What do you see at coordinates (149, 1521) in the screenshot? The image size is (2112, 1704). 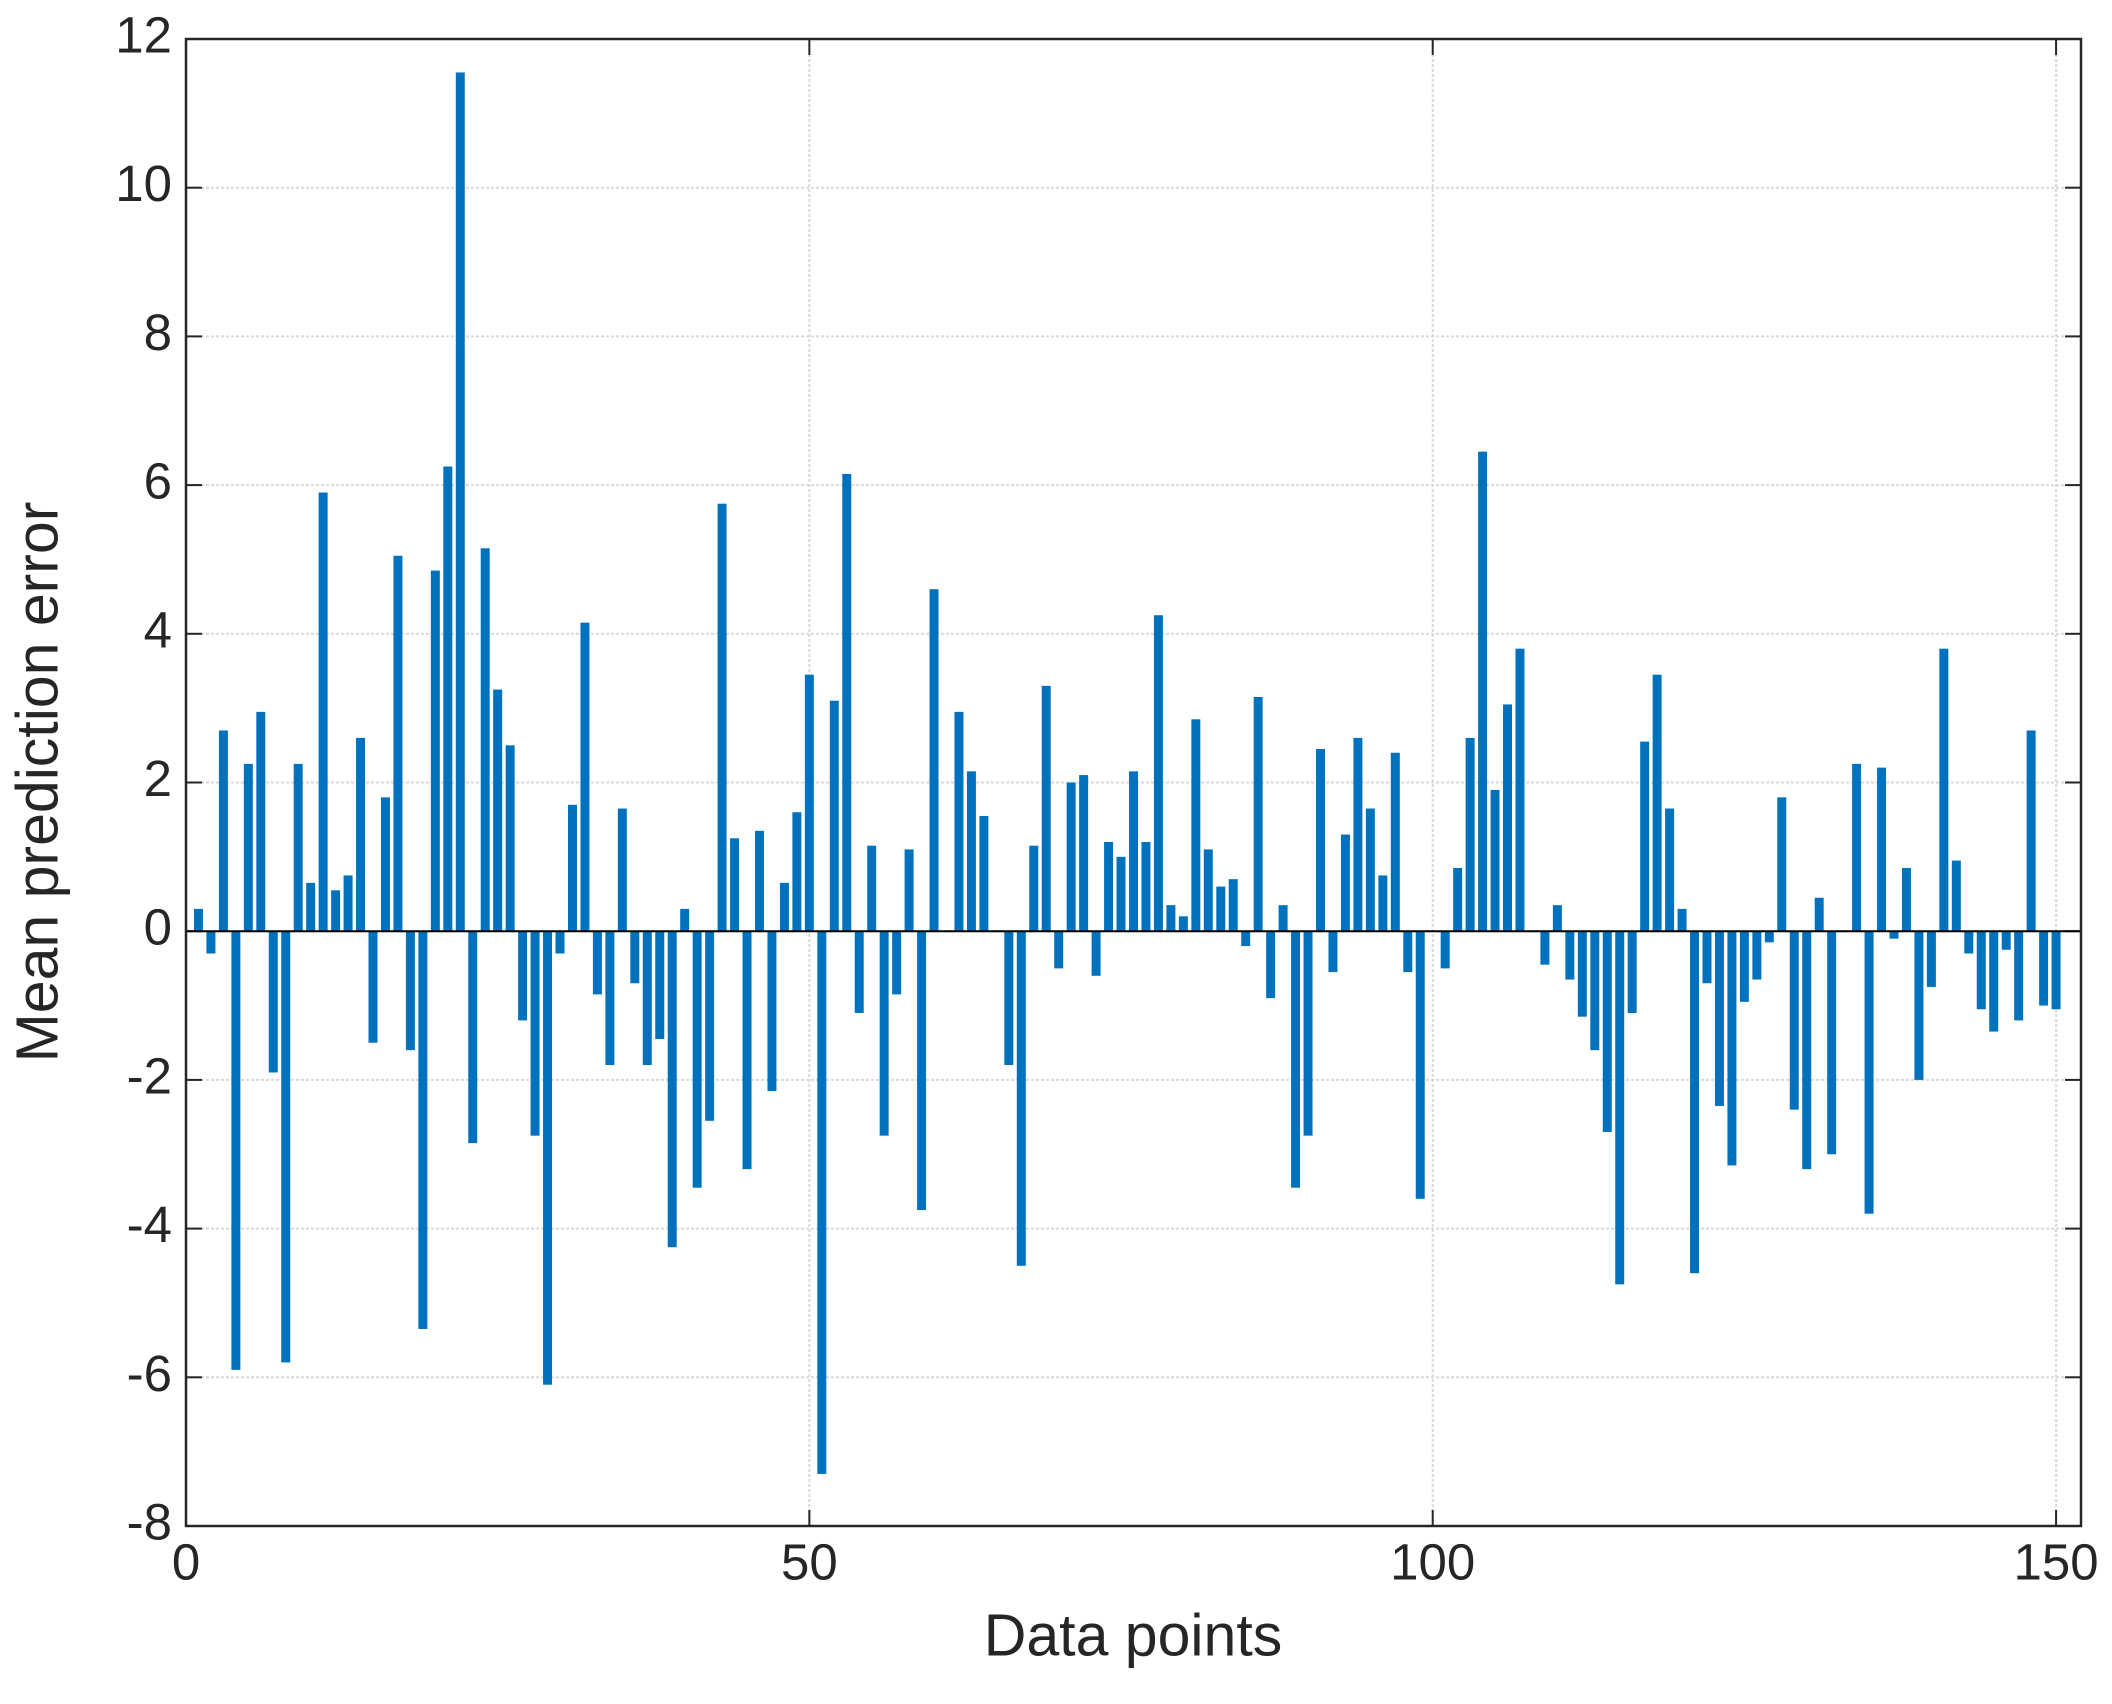 I see `y-tick-label: -8` at bounding box center [149, 1521].